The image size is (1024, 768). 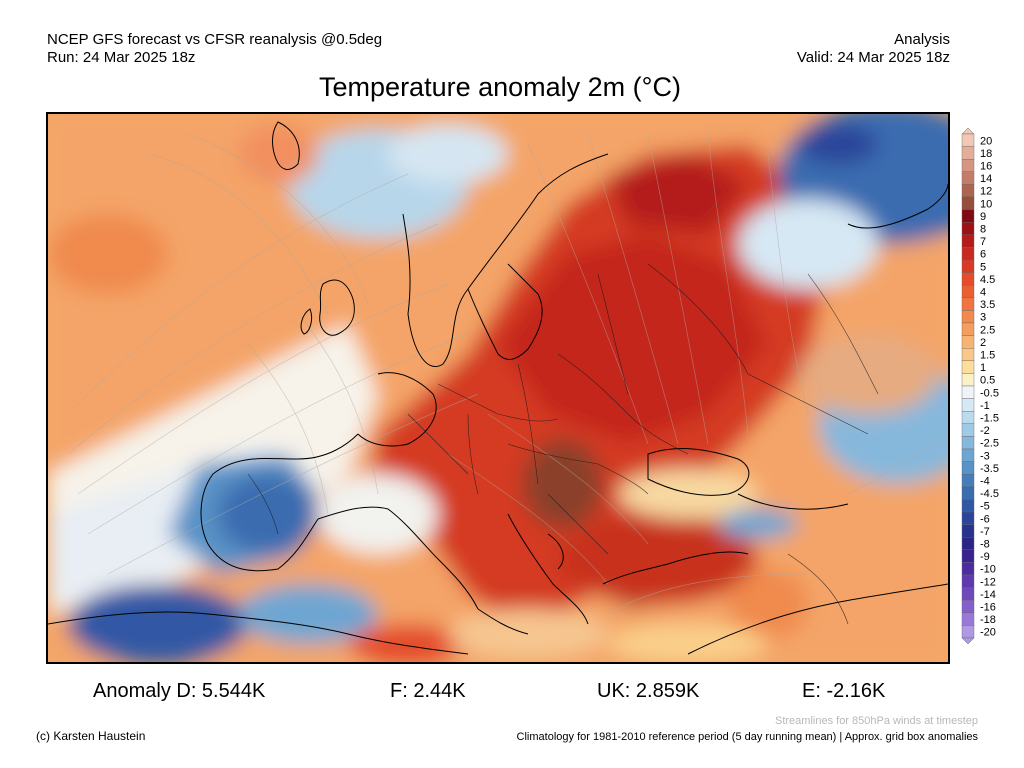 I want to click on colorbar-label: 5, so click(x=983, y=267).